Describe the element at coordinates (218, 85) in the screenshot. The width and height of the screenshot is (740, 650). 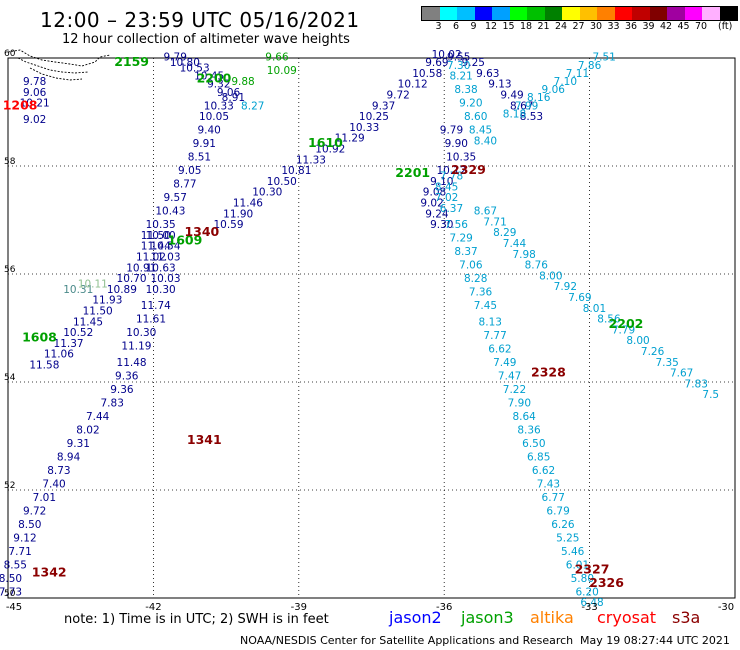
I see `wave-height-reading: 9.32` at that location.